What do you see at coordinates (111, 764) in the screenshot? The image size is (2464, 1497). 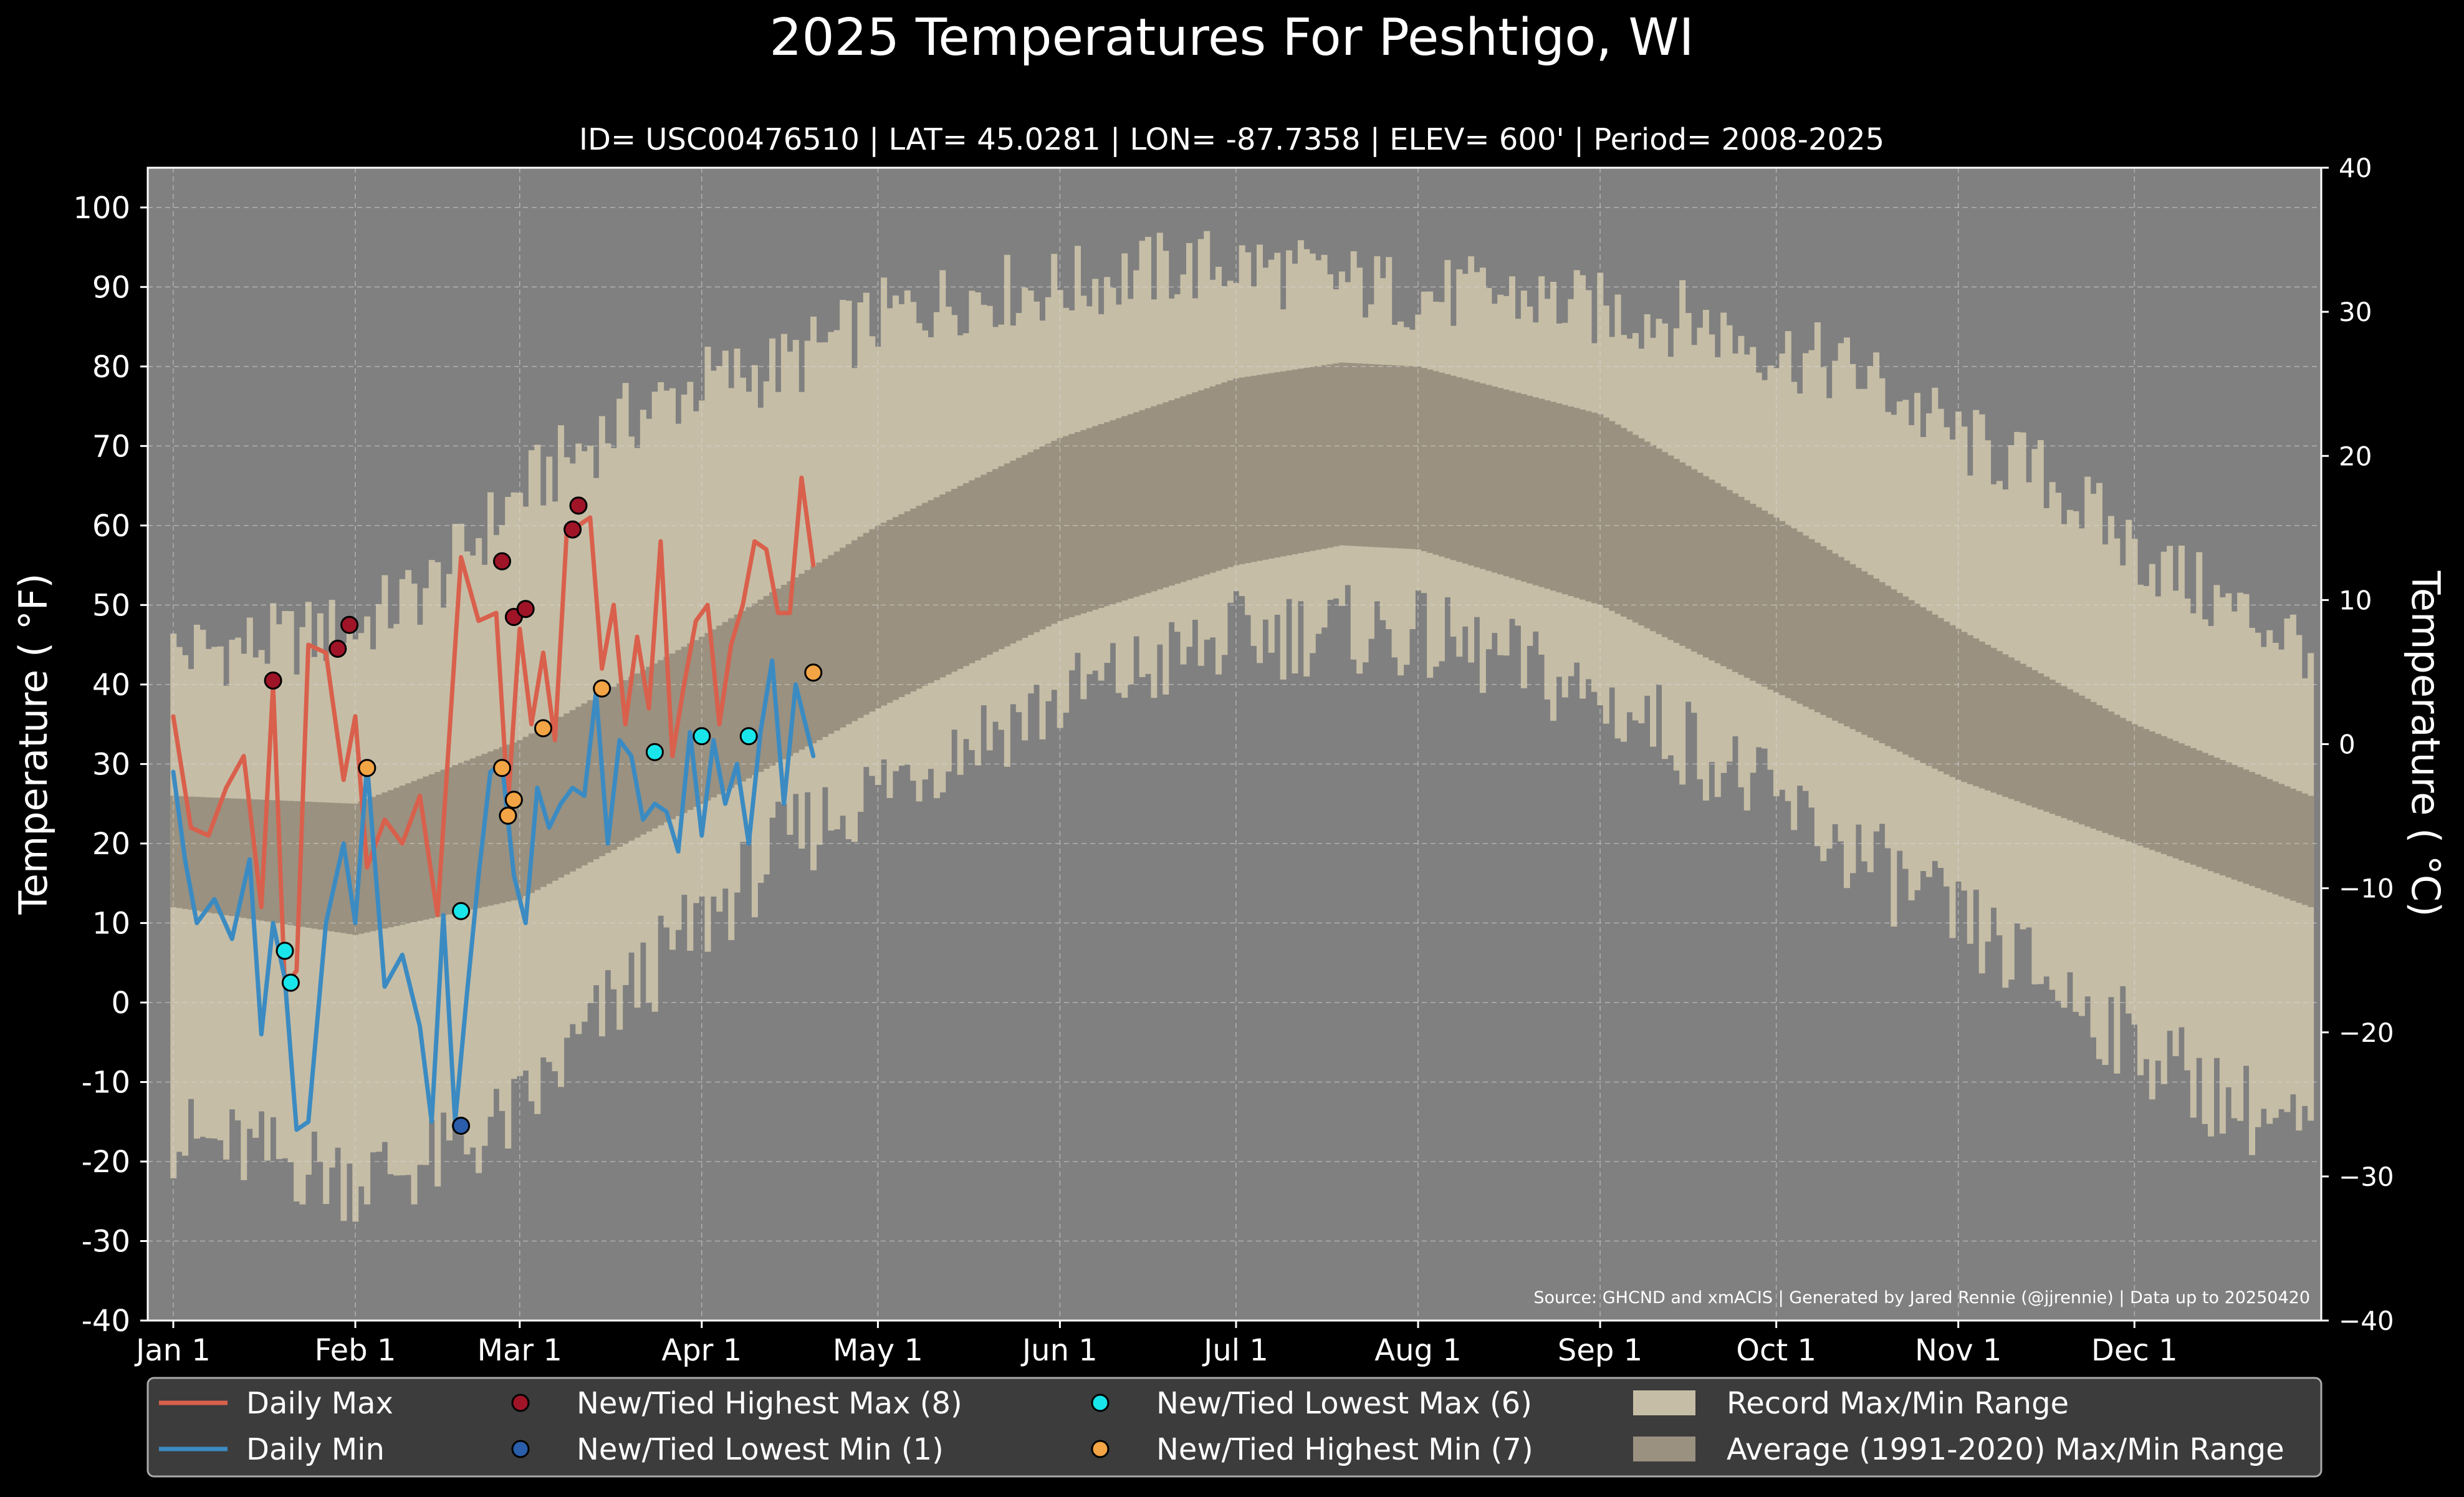 I see `y-tick-label: 30` at bounding box center [111, 764].